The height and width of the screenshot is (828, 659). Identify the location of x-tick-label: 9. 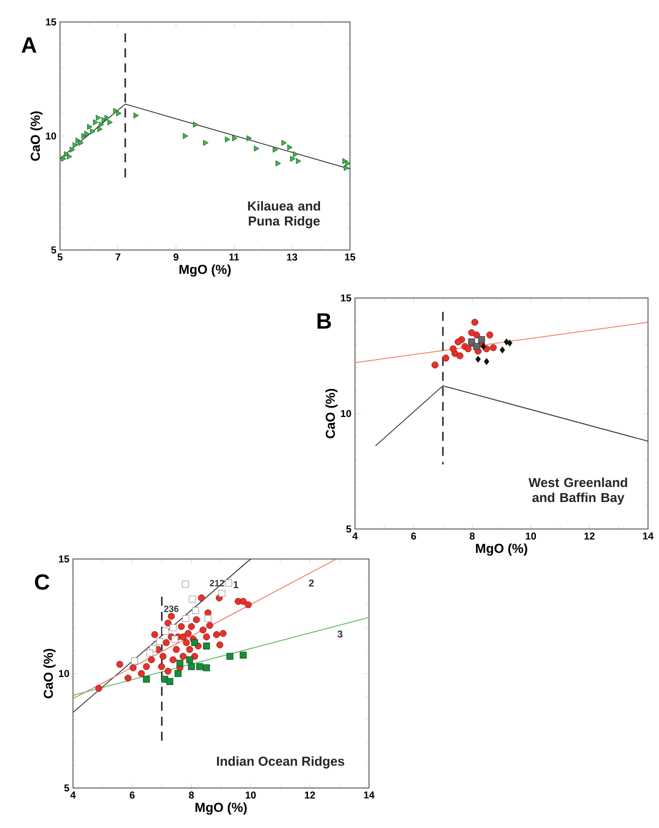
(176, 257).